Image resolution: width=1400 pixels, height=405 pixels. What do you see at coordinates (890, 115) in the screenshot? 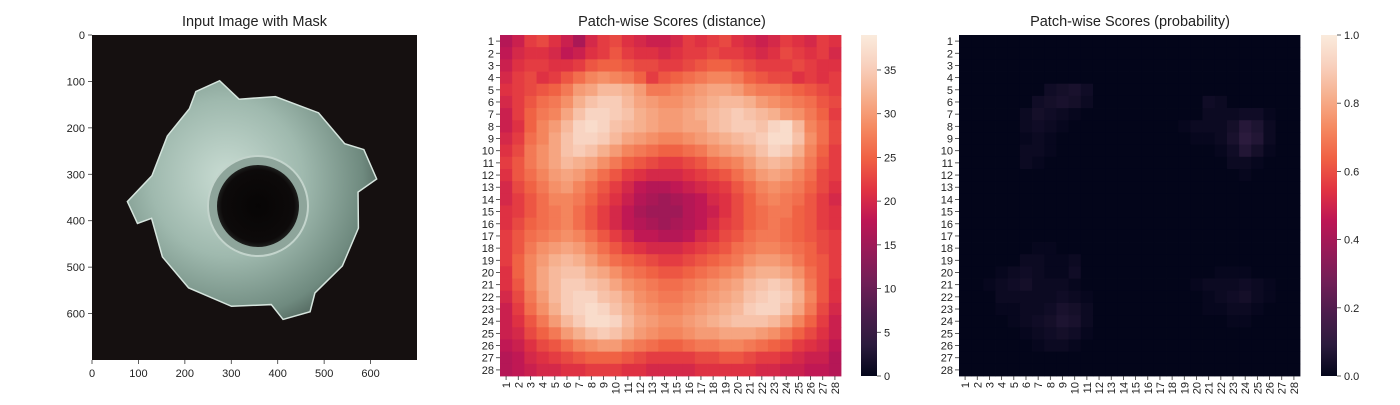
I see `colorbar-tick-label: 30` at bounding box center [890, 115].